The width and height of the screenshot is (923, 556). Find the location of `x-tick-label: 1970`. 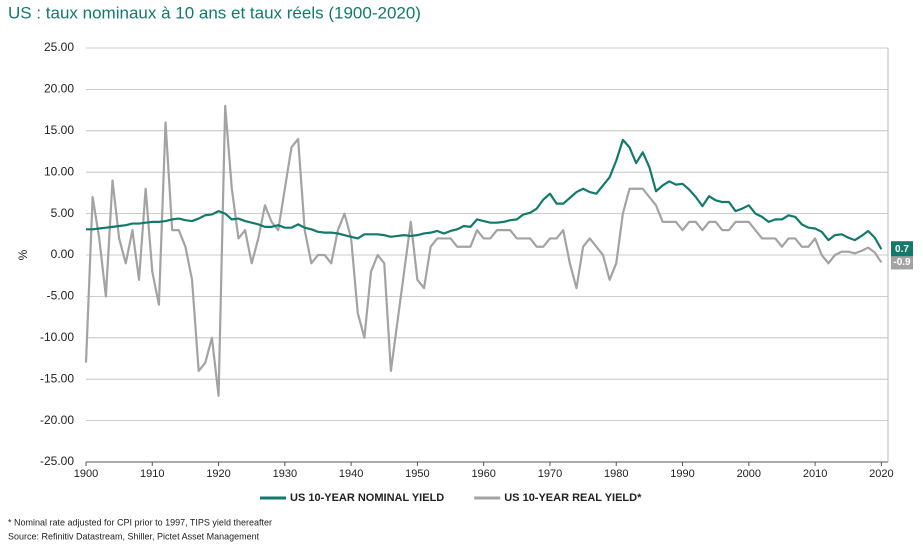

x-tick-label: 1970 is located at coordinates (550, 474).